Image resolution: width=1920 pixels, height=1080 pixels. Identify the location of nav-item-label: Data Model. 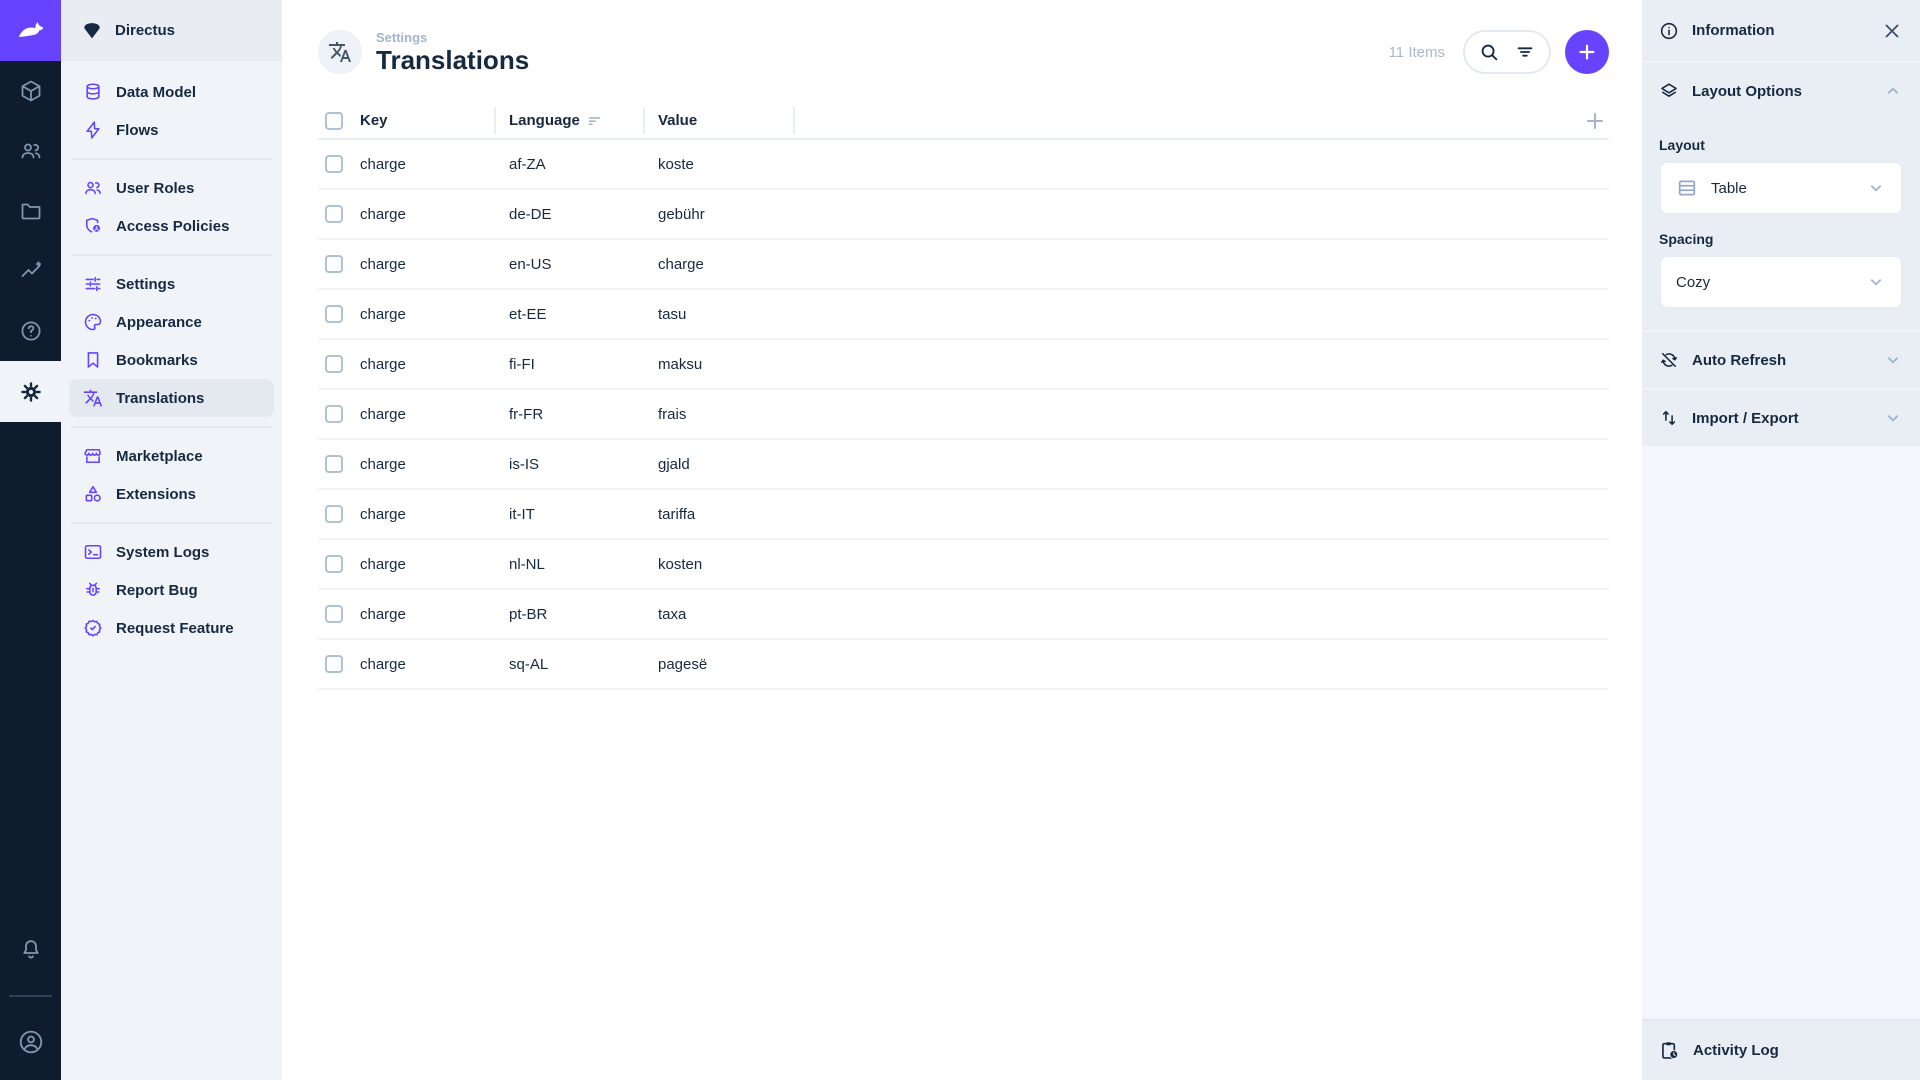
(156, 92).